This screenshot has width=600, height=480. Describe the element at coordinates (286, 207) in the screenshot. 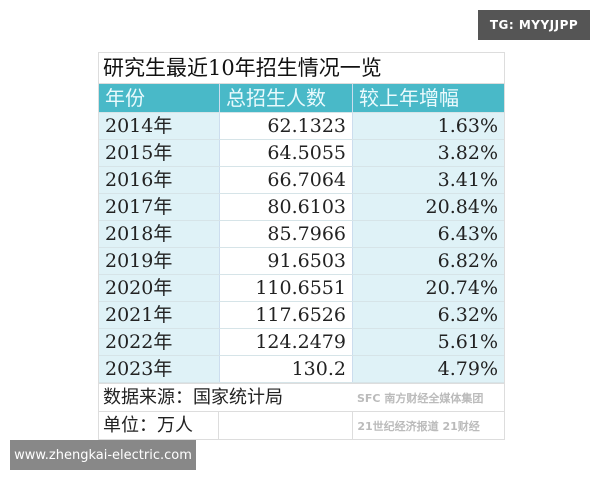

I see `total-cell: 80.6103` at that location.